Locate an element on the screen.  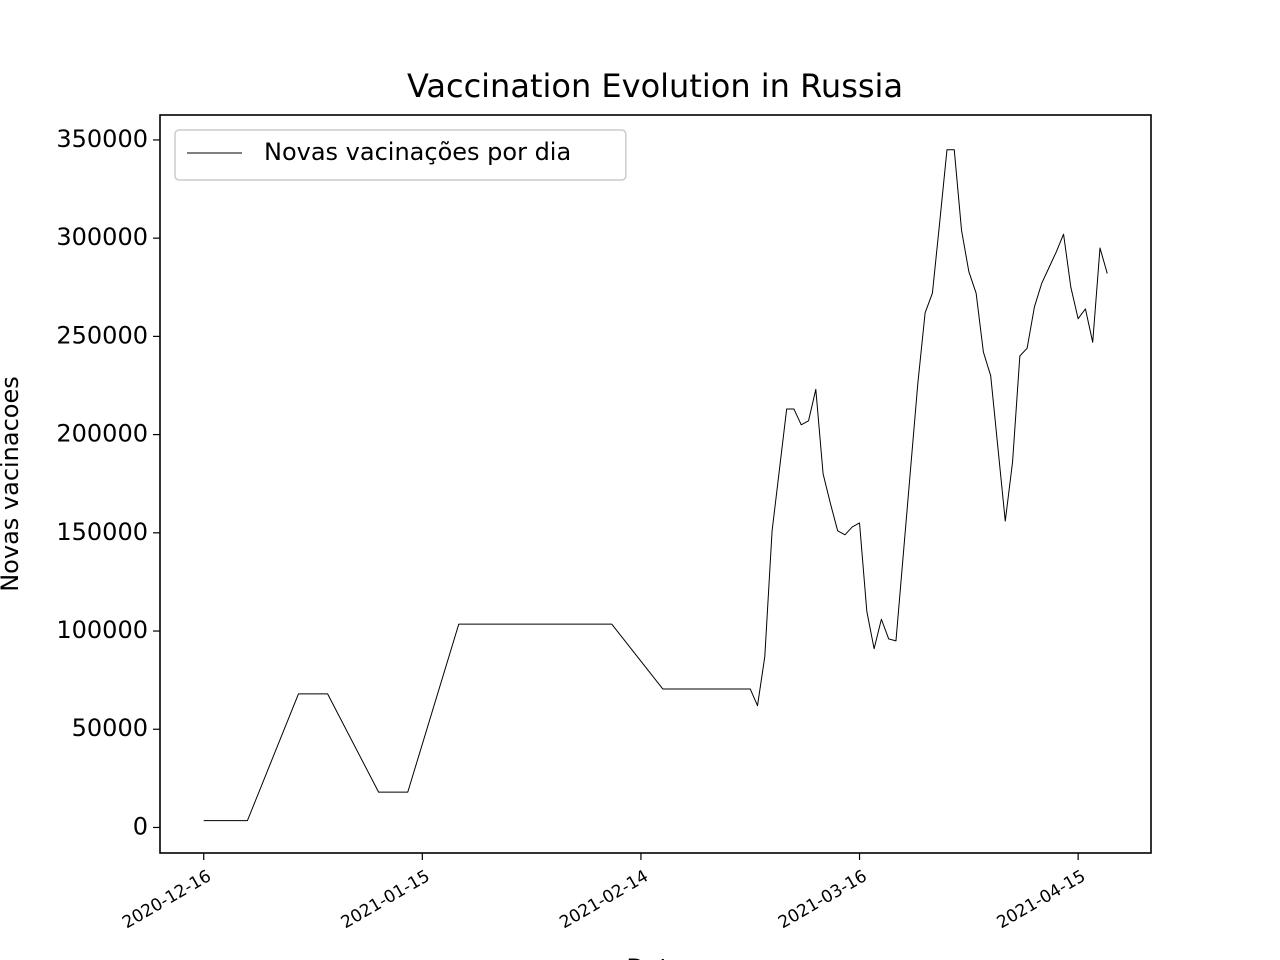
y-tick-label: 250000 is located at coordinates (102, 335).